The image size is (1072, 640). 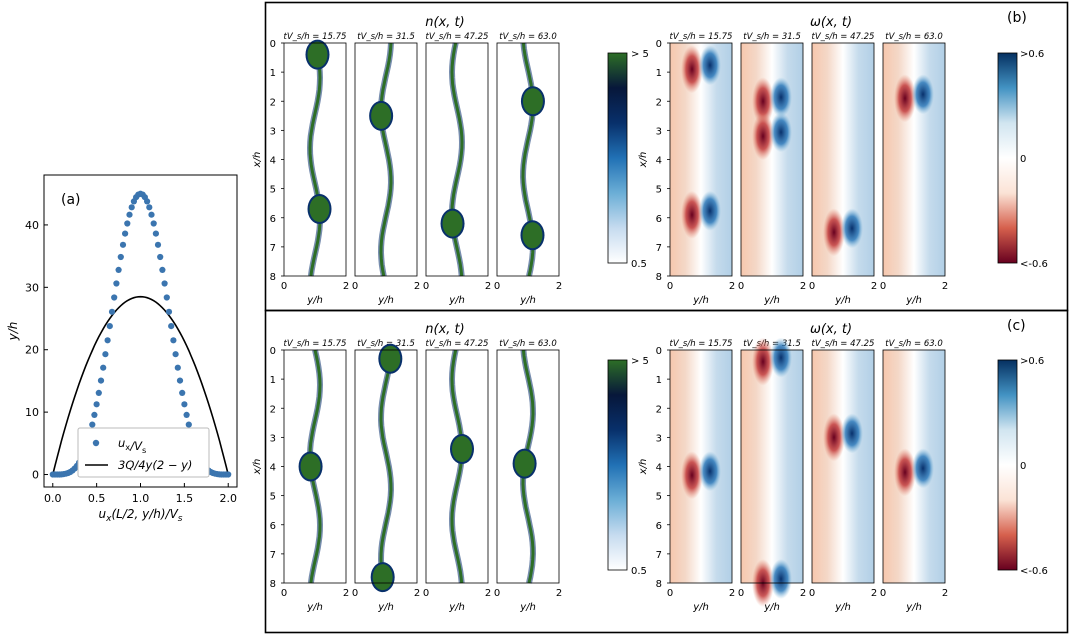 What do you see at coordinates (185, 498) in the screenshot?
I see `x-tick-label: 1.5` at bounding box center [185, 498].